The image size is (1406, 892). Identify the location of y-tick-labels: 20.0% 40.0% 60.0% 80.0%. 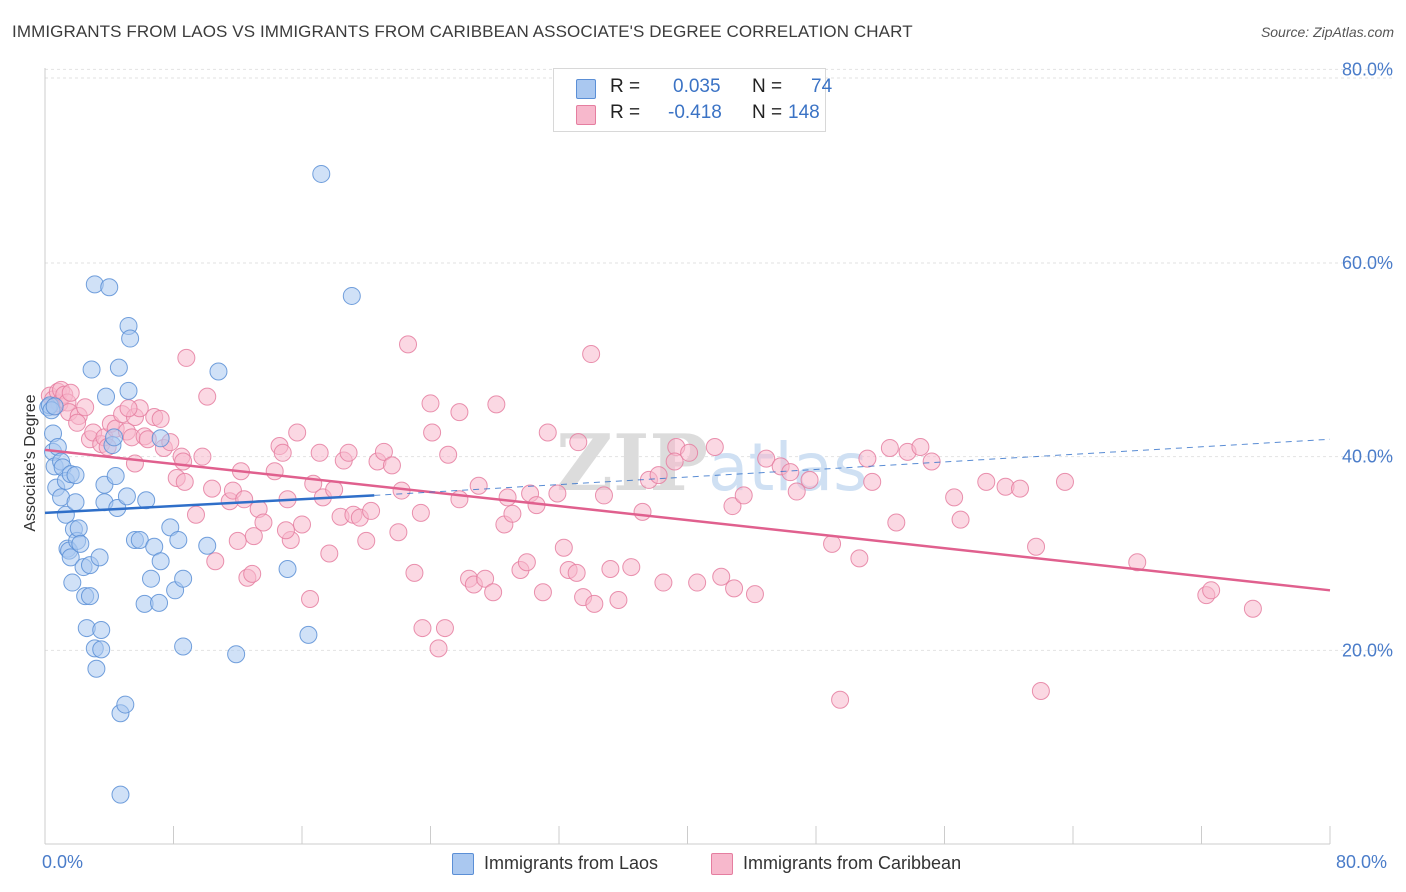
(1367, 359).